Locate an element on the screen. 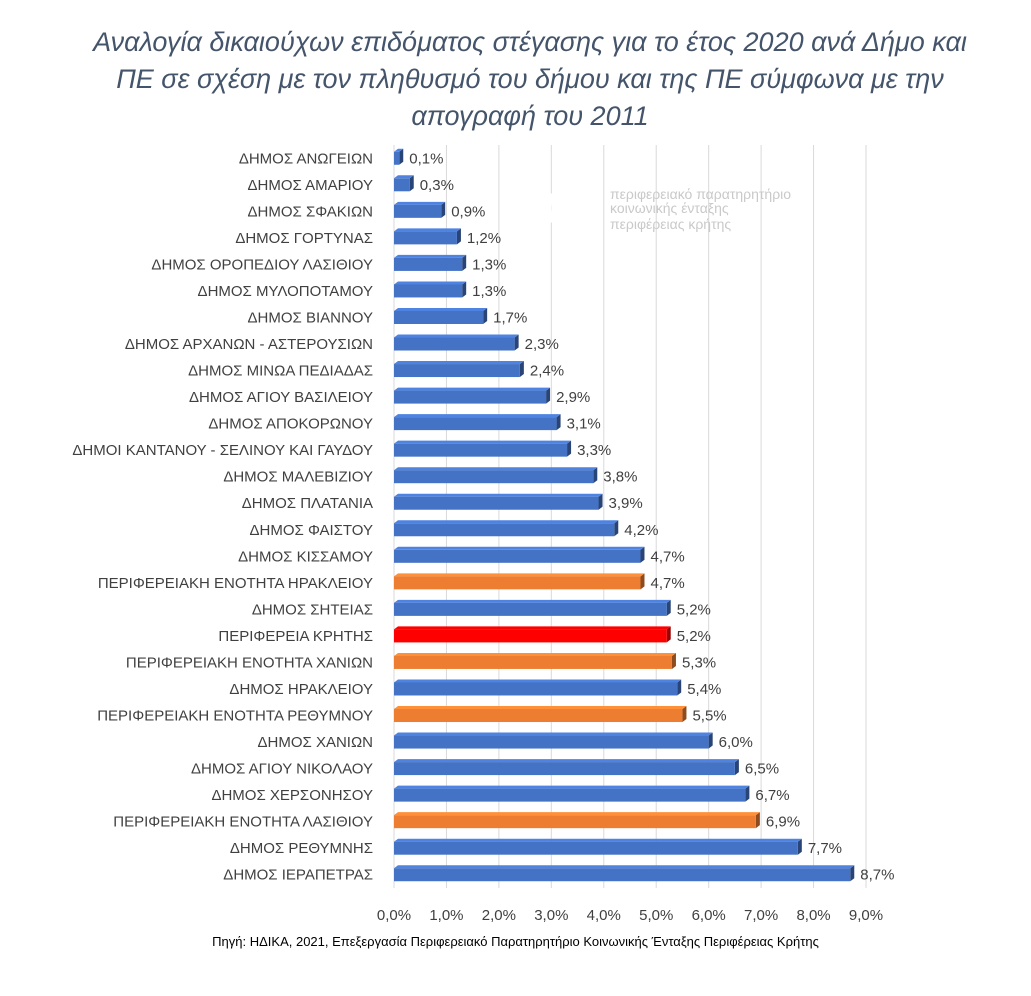  logo-text-line-1: περιφερειακό παρατηρητήριο is located at coordinates (701, 194).